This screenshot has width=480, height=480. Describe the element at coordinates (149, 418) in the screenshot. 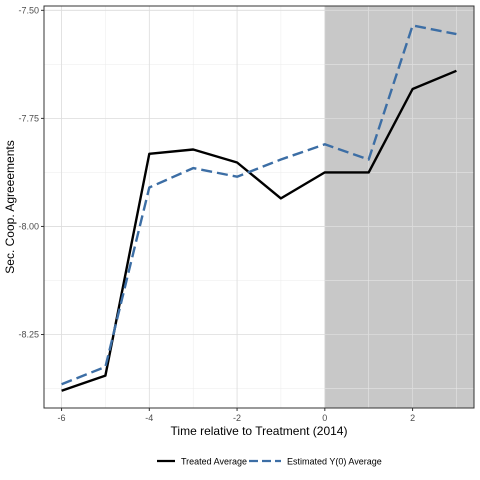

I see `x-tick-label: -4` at that location.